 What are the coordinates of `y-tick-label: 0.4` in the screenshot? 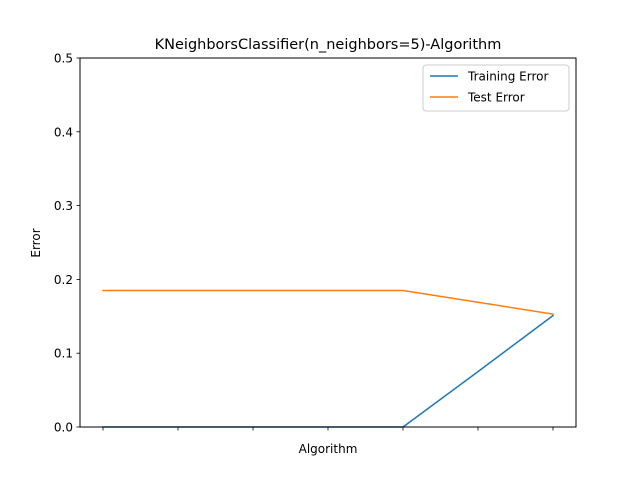 It's located at (63, 132).